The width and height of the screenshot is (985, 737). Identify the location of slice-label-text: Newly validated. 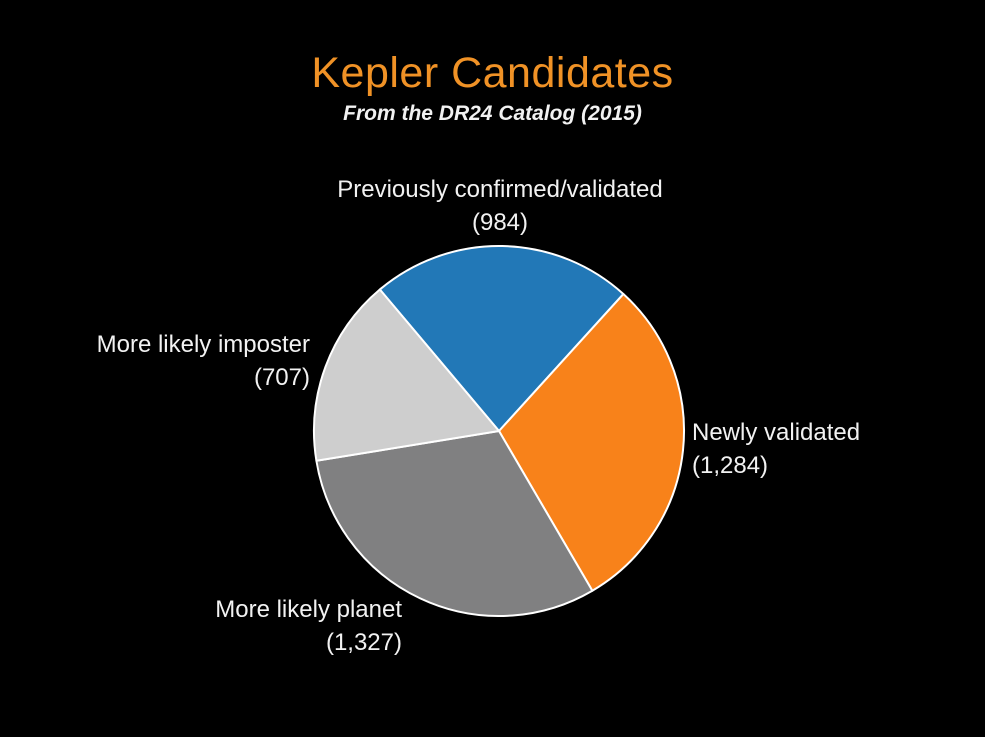
(776, 432).